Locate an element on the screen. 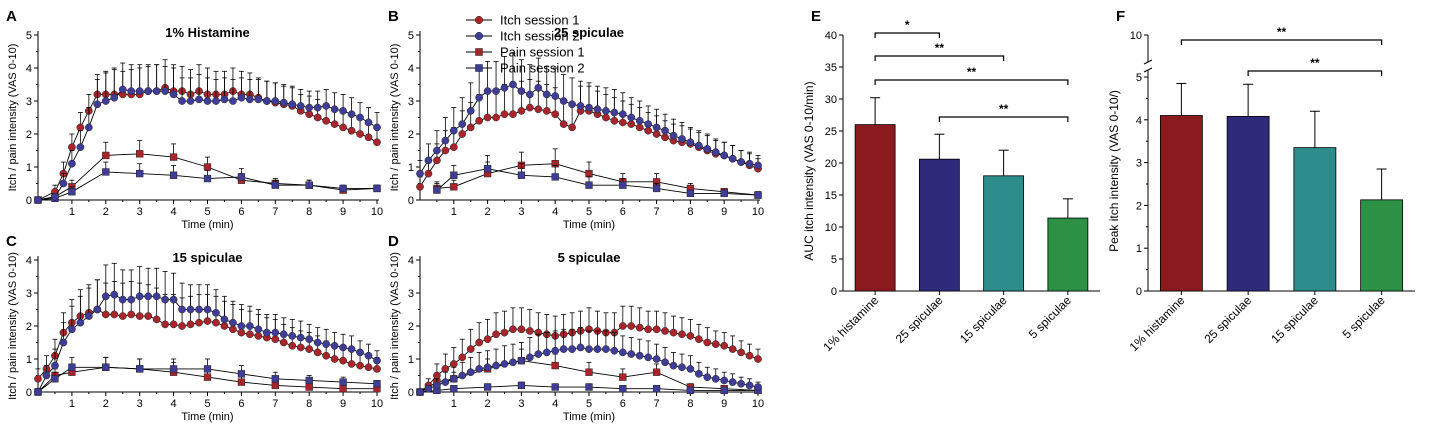 The image size is (1431, 431). y-tick-label: 0 is located at coordinates (834, 292).